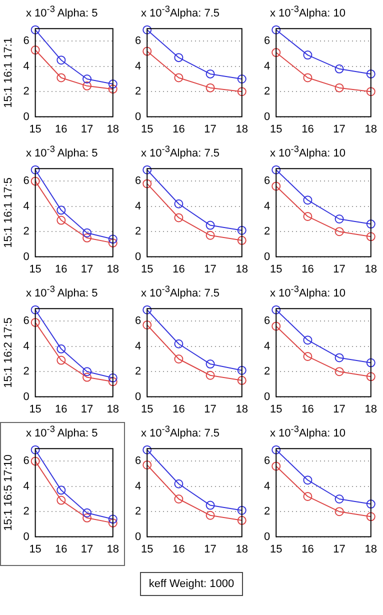 Image resolution: width=383 pixels, height=615 pixels. What do you see at coordinates (8, 73) in the screenshot?
I see `y-axis-title: 15:1 16:1 17:1` at bounding box center [8, 73].